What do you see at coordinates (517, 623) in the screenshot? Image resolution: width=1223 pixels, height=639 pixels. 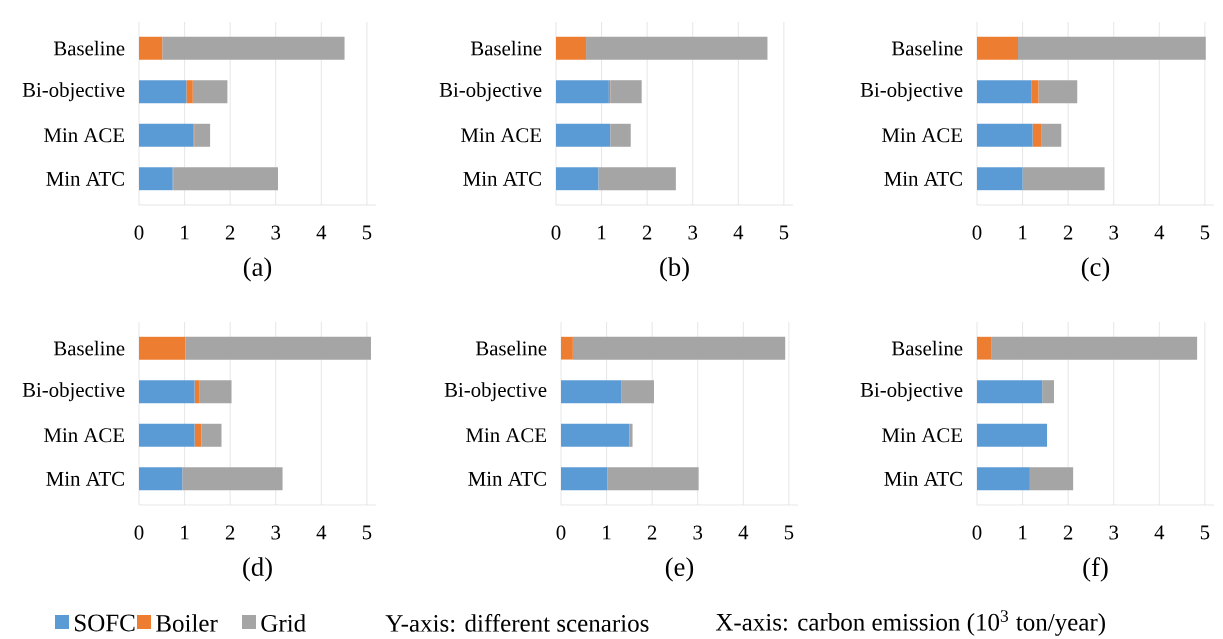 I see `y-axis-title: Y-axis: different scenarios` at bounding box center [517, 623].